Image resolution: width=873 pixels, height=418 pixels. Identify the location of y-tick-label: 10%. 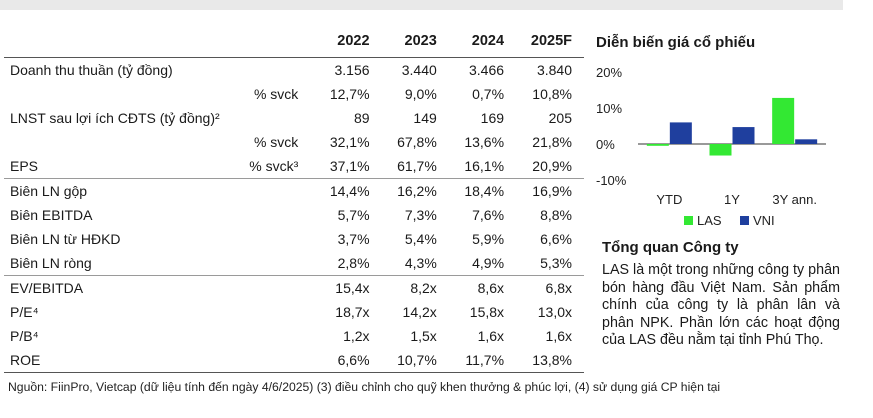
(609, 108).